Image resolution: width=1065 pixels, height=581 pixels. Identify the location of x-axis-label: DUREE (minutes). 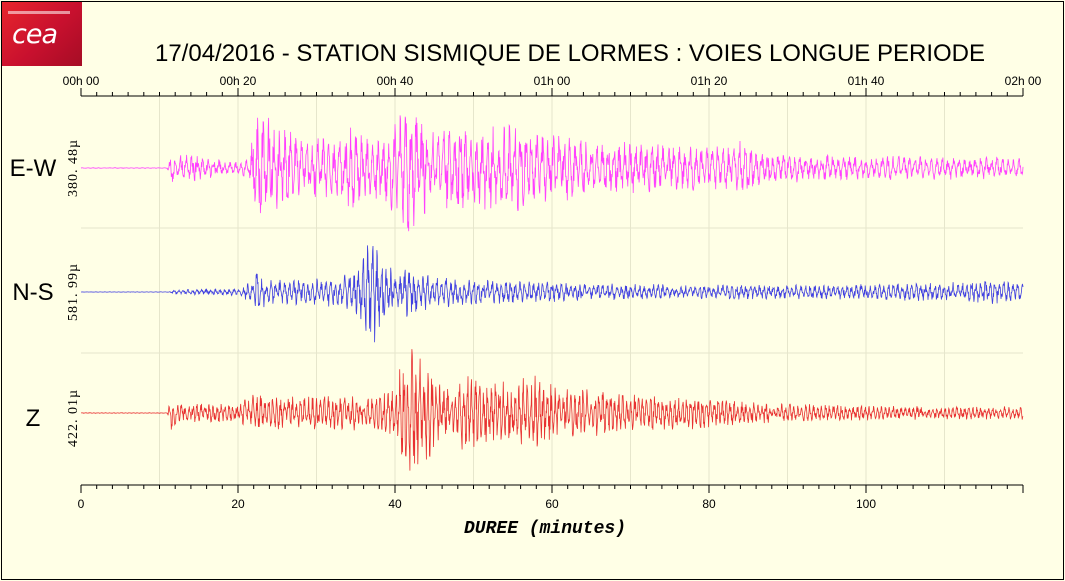
(545, 529).